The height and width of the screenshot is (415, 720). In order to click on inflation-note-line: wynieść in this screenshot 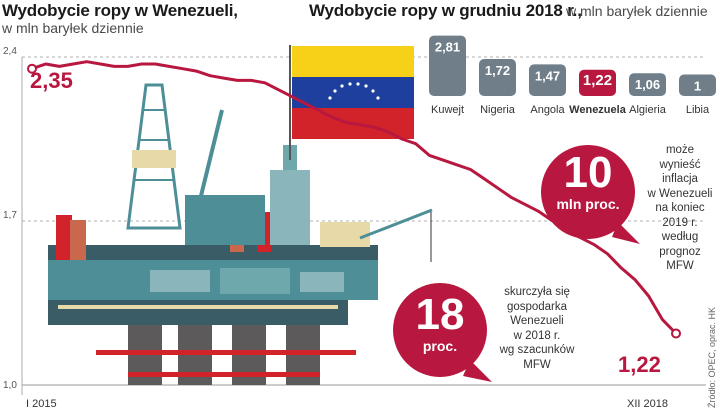, I will do `click(680, 164)`.